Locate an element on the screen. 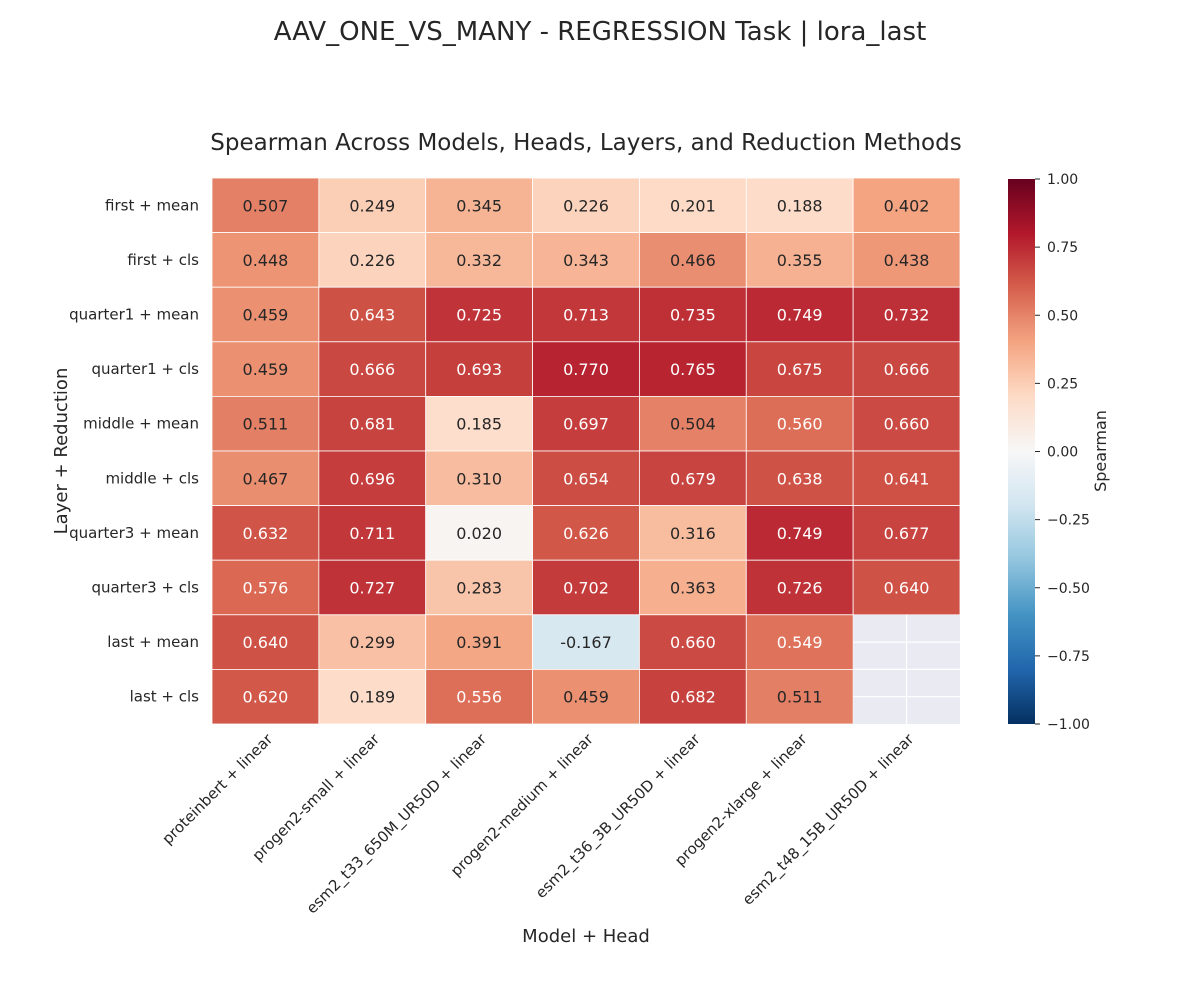  colorbar-tick-label: −0.25 is located at coordinates (1068, 521).